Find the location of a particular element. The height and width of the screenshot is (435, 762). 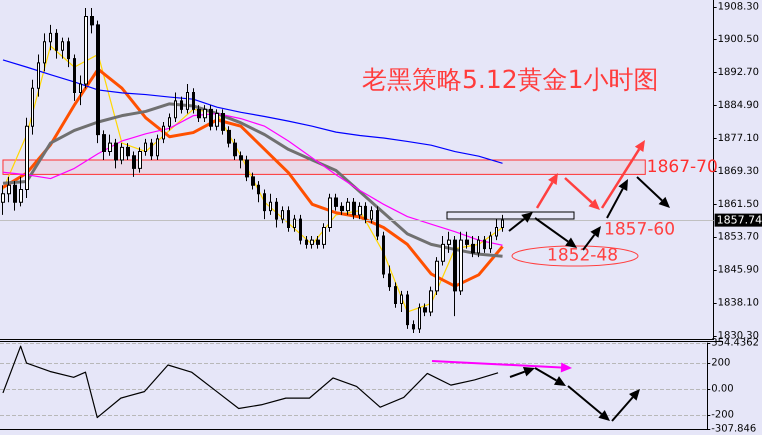

ref-line-label: 1857.74 is located at coordinates (739, 220).